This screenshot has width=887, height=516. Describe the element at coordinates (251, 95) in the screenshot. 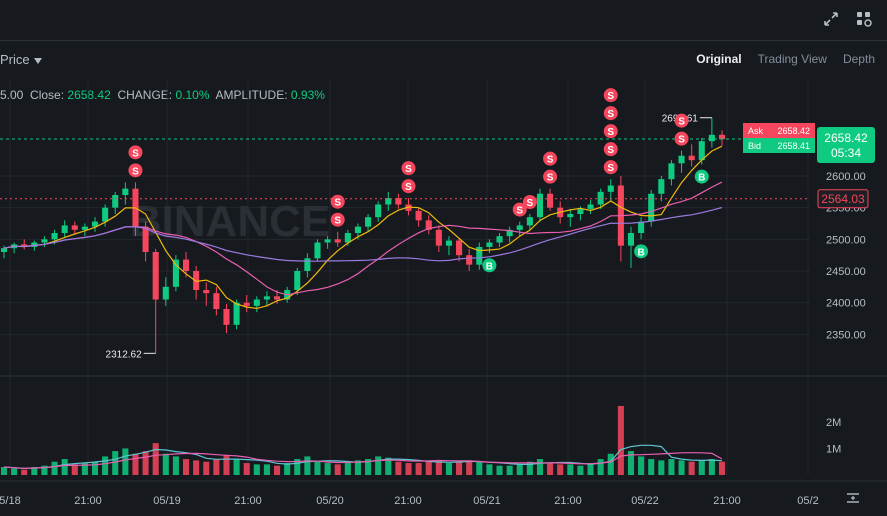

I see `amplitude-label: AMPLITUDE:` at that location.